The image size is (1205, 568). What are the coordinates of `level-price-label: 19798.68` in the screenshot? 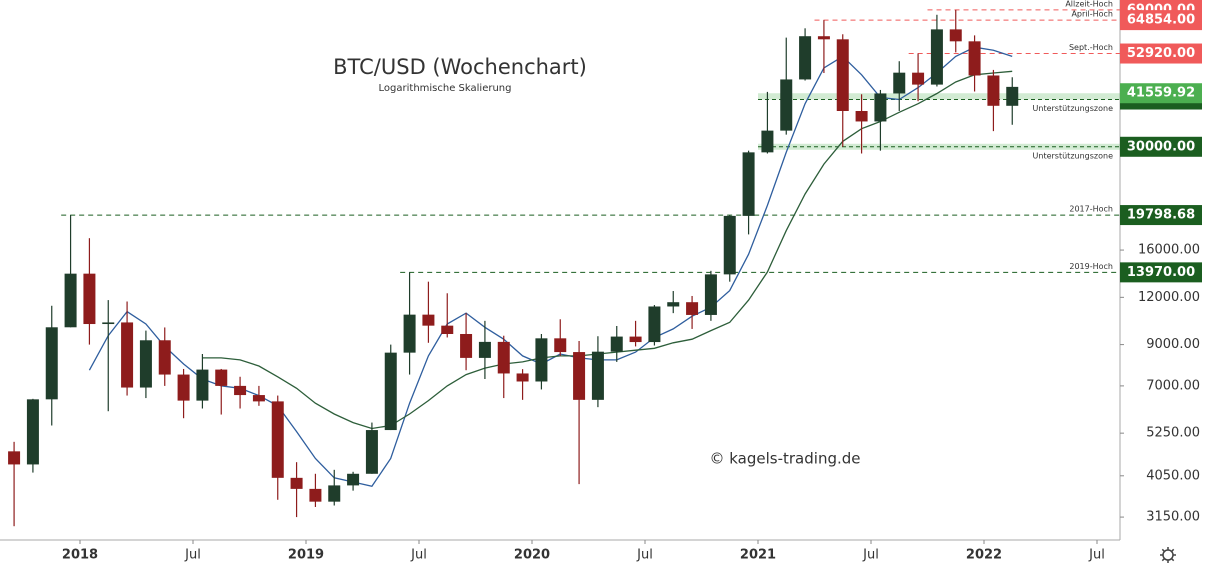 It's located at (1161, 215).